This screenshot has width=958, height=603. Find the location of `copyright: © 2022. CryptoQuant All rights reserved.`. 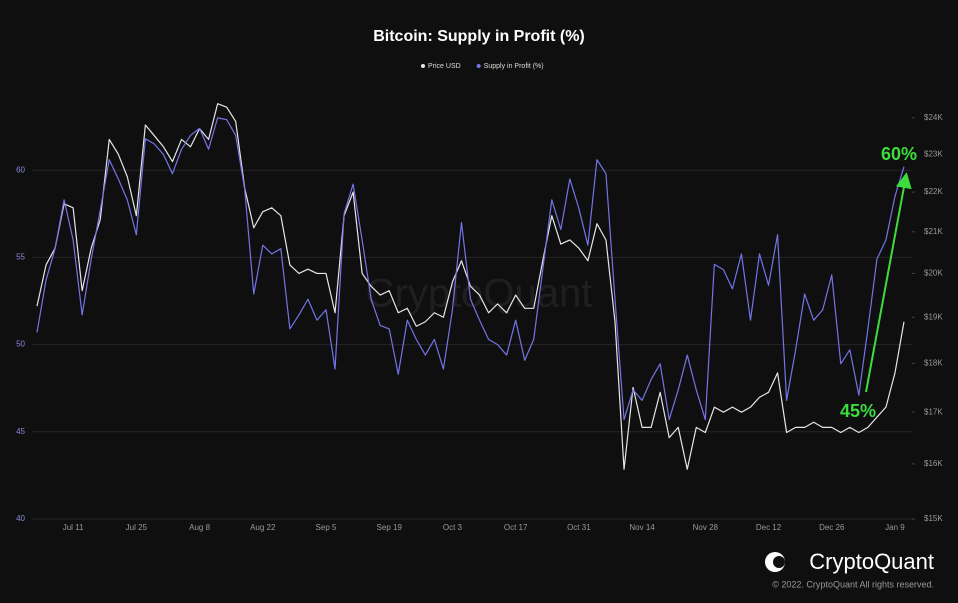

copyright: © 2022. CryptoQuant All rights reserved. is located at coordinates (853, 584).